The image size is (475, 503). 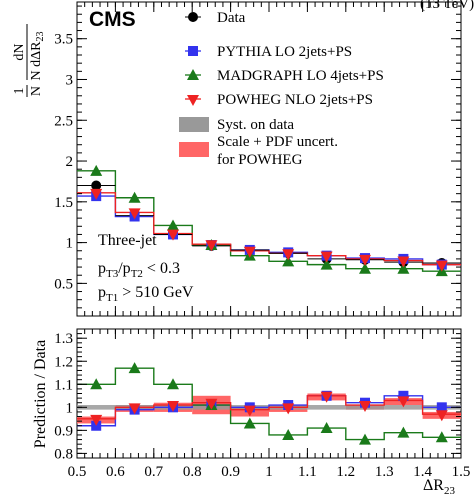 I want to click on x-tick-label: 1, so click(x=269, y=472).